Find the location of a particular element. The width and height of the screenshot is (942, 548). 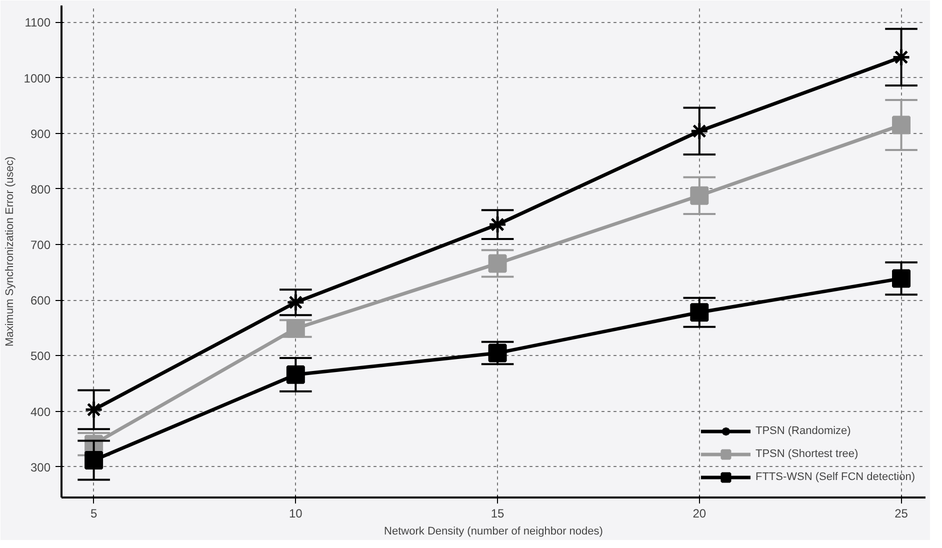

y-tick-label: 500 is located at coordinates (40, 356).